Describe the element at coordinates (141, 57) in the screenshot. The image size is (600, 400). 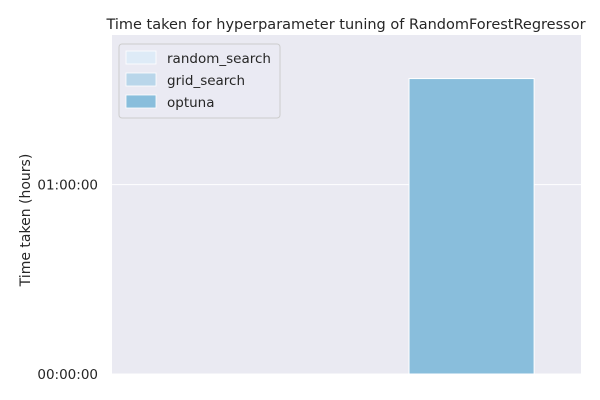
I see `legend-swatch-random-search` at that location.